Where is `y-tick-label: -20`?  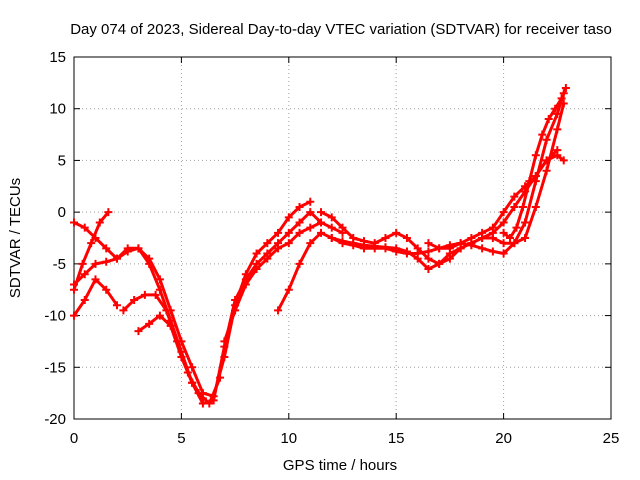
y-tick-label: -20 is located at coordinates (55, 419).